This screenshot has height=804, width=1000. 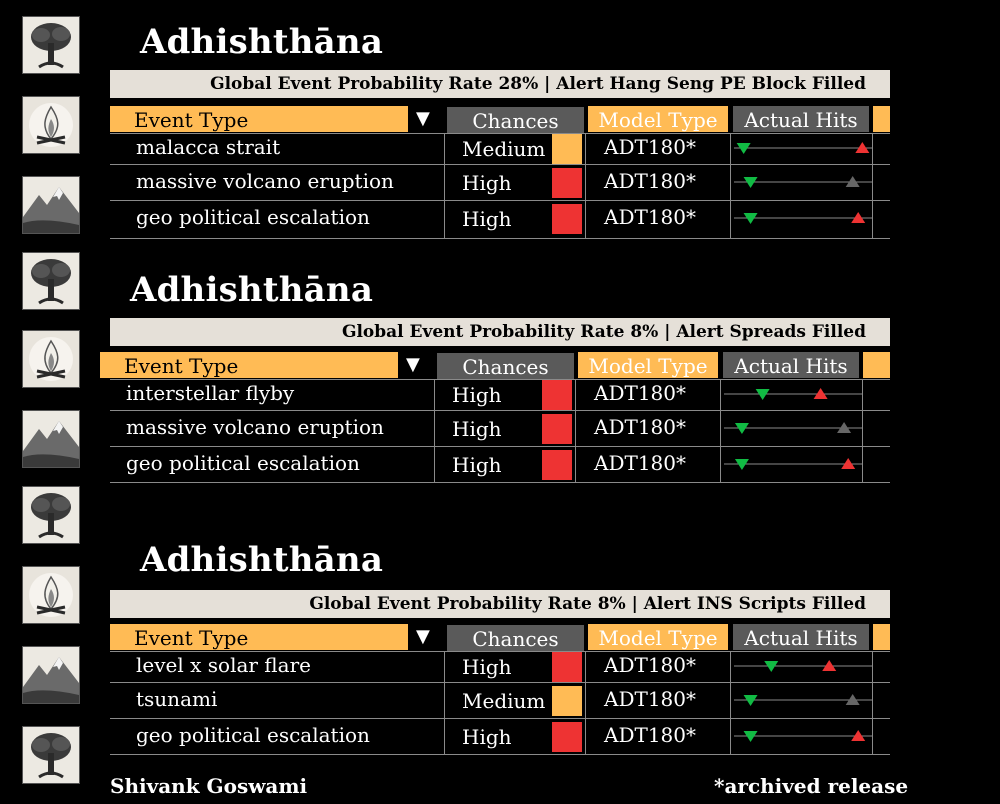 I want to click on event-name: tsunami, so click(x=177, y=699).